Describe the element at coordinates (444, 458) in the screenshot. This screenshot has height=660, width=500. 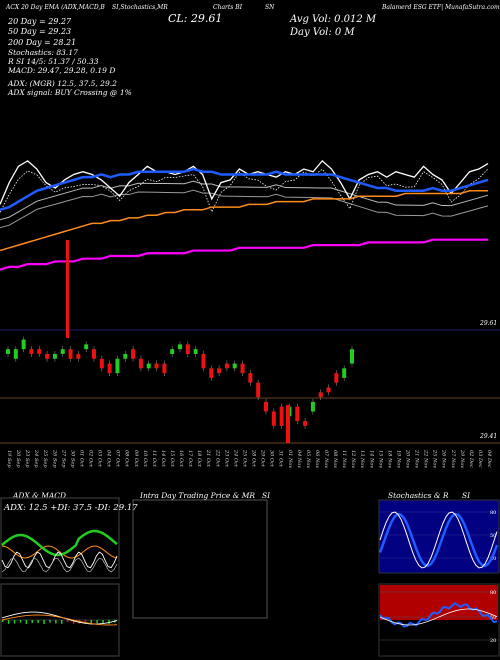
I see `x-tick-label: 26 Nov` at that location.